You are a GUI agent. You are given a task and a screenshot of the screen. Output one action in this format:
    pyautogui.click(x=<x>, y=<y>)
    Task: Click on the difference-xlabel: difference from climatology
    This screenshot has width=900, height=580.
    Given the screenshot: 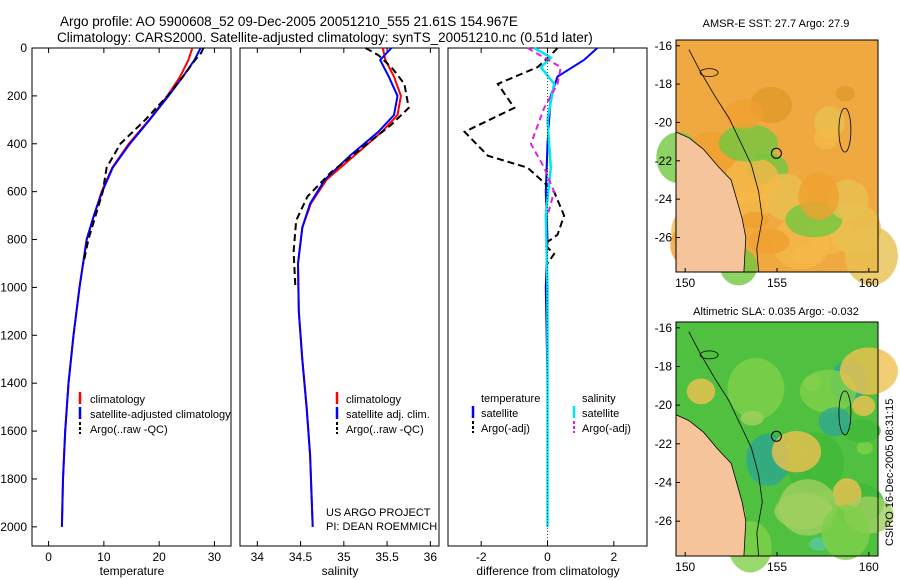 What is the action you would take?
    pyautogui.click(x=547, y=571)
    